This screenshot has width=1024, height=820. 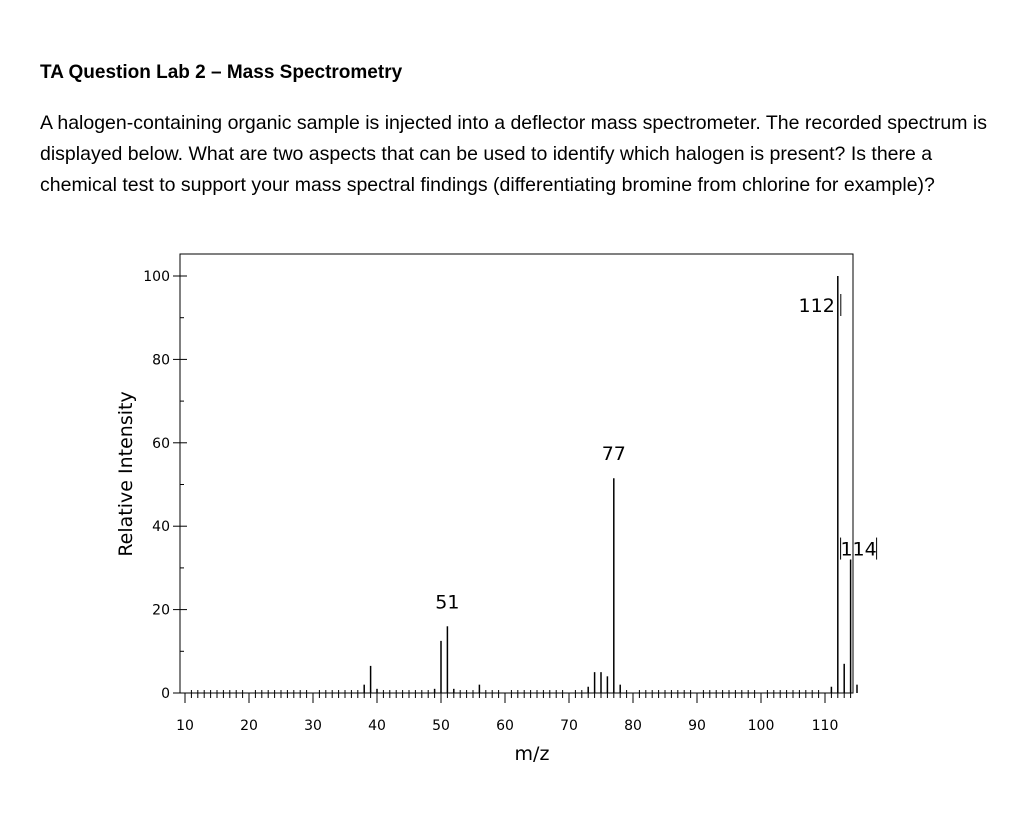 What do you see at coordinates (614, 454) in the screenshot?
I see `peak-annotation: 77` at bounding box center [614, 454].